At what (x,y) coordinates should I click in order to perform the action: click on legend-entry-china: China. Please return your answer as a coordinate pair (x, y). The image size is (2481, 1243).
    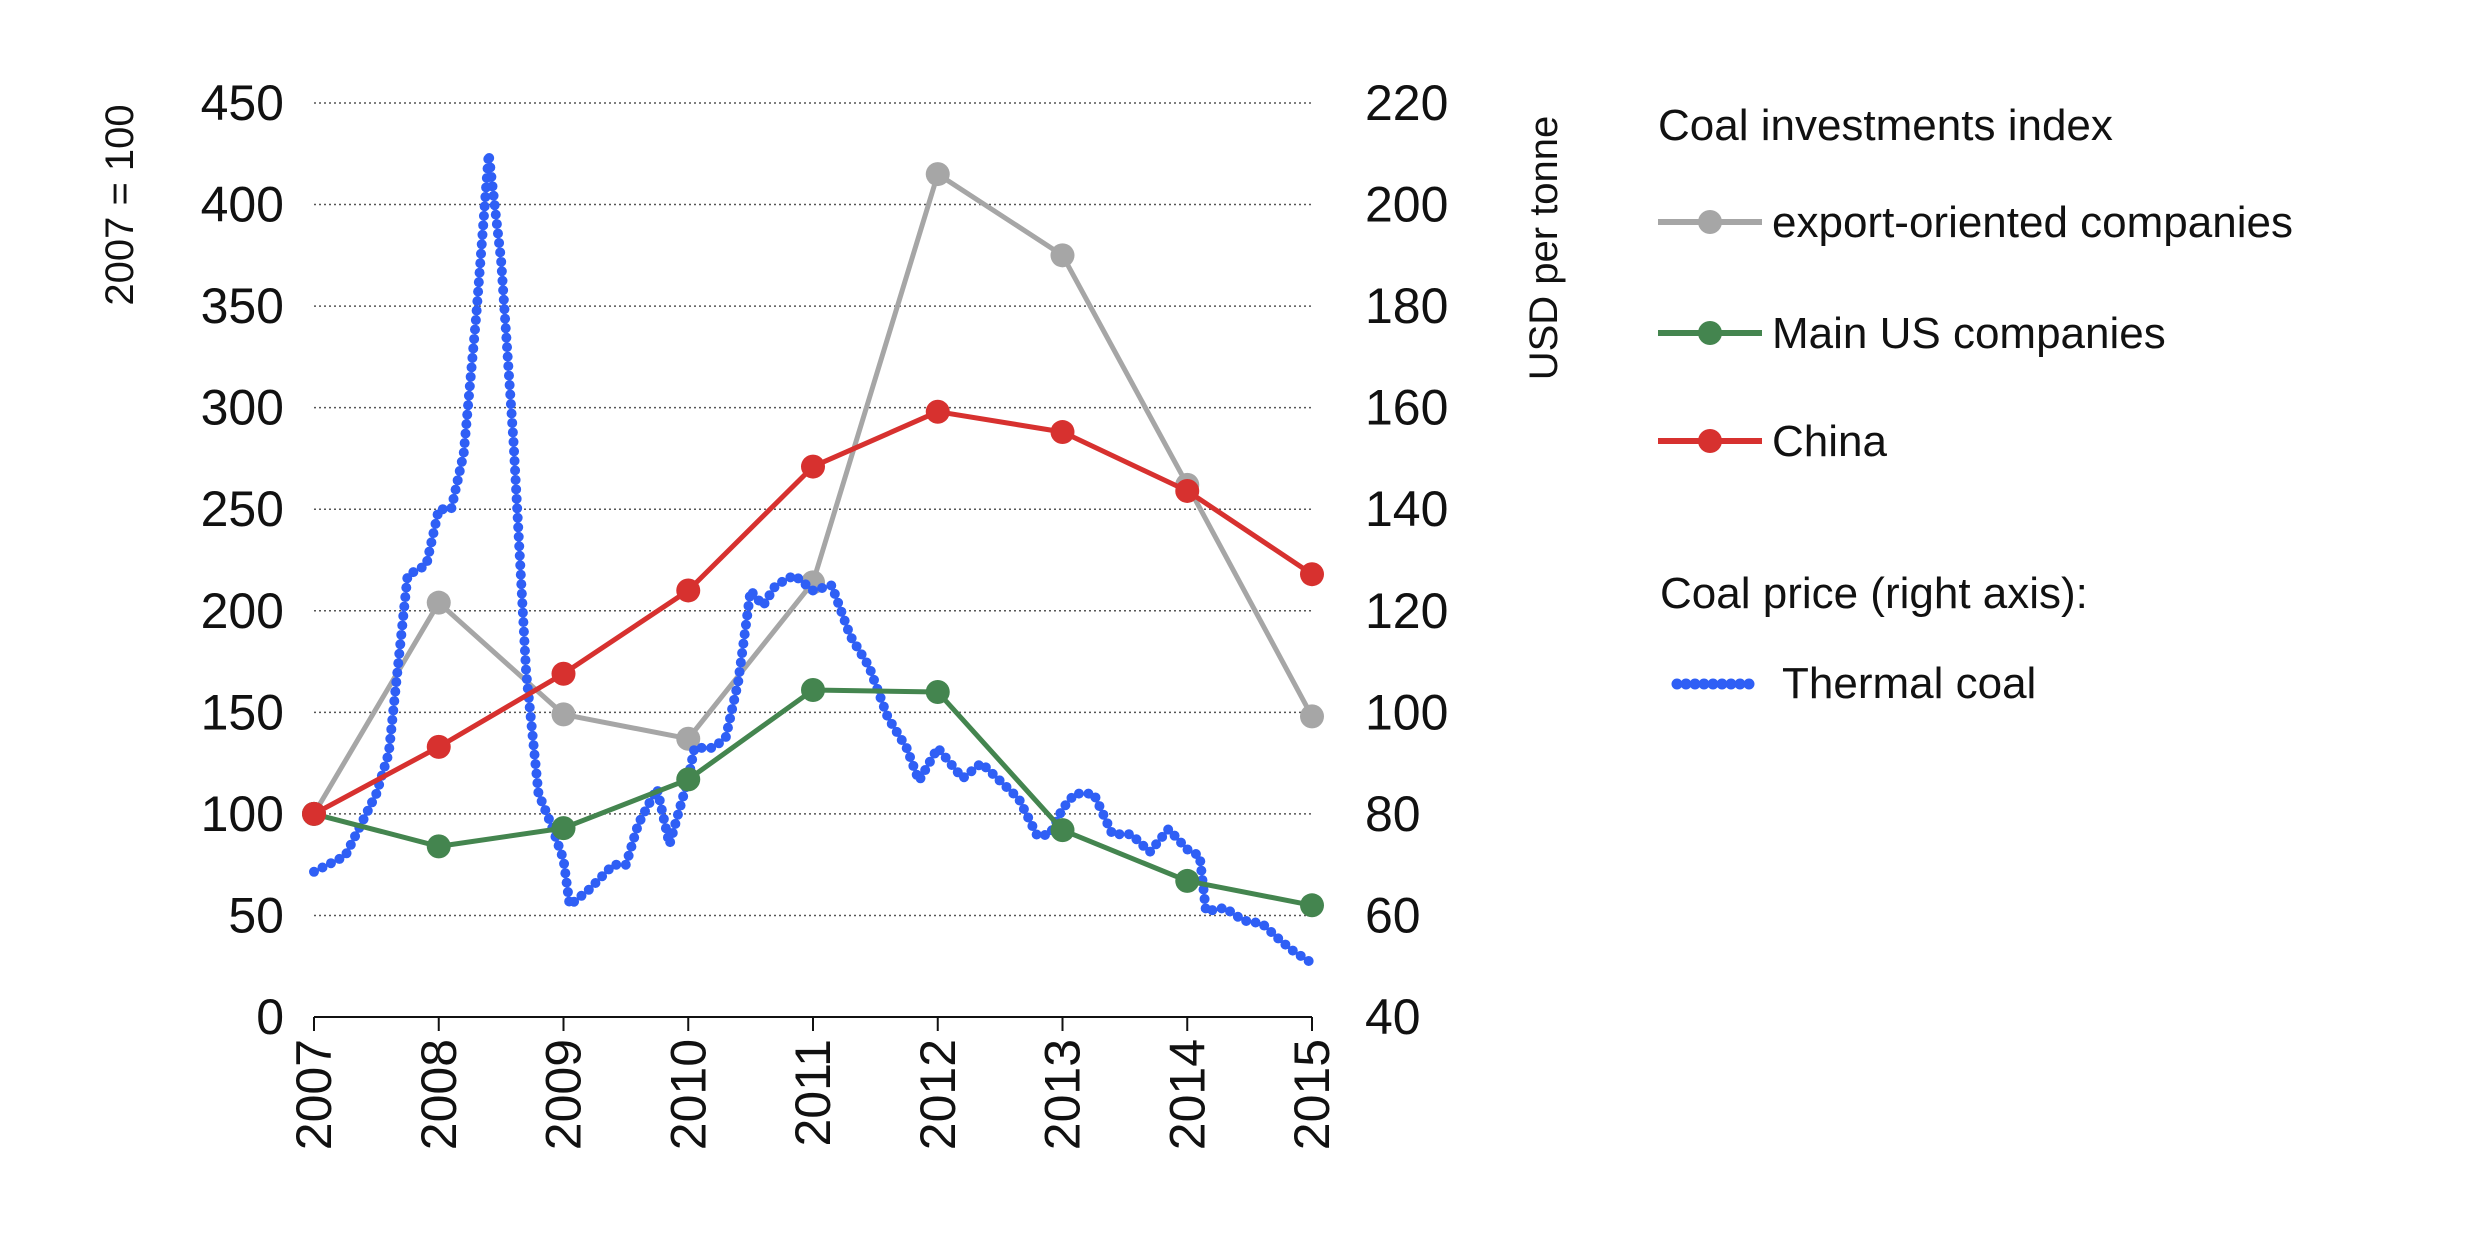
    Looking at the image, I should click on (1772, 441).